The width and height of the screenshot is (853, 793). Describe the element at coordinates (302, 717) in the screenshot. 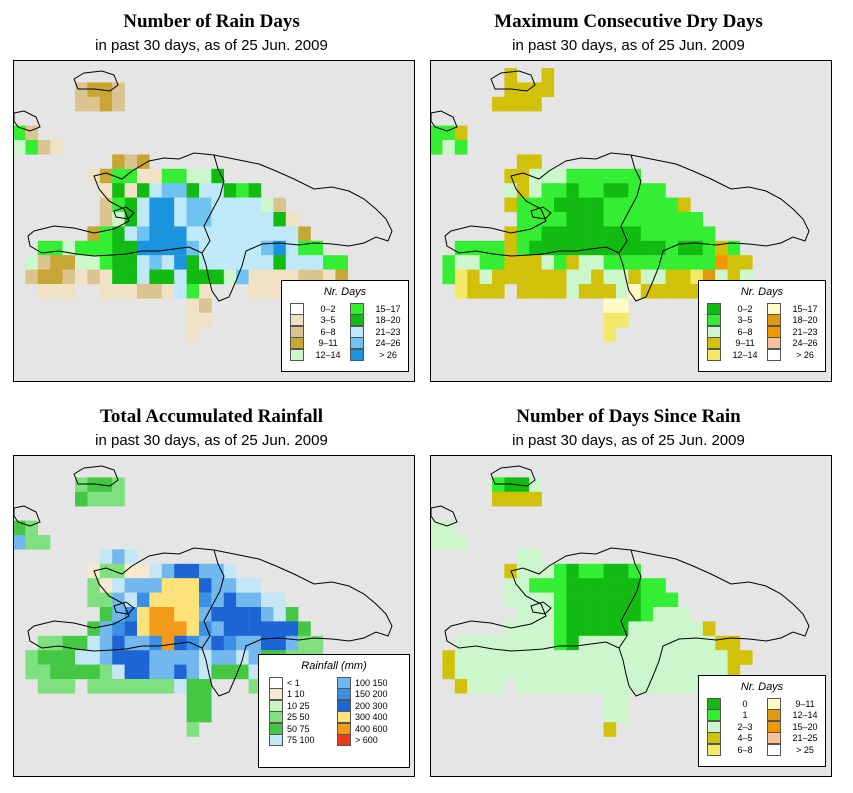

I see `legend-item: 25 50` at that location.